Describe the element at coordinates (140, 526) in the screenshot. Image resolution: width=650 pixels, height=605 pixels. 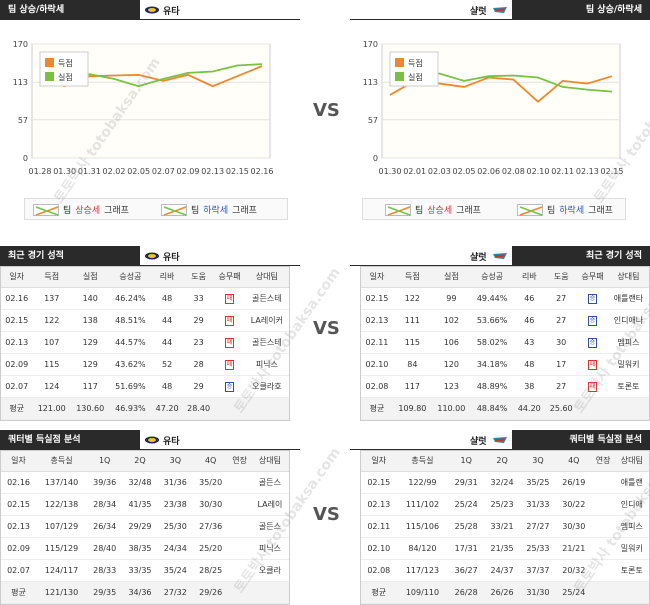
I see `table-cell: 29/29` at that location.